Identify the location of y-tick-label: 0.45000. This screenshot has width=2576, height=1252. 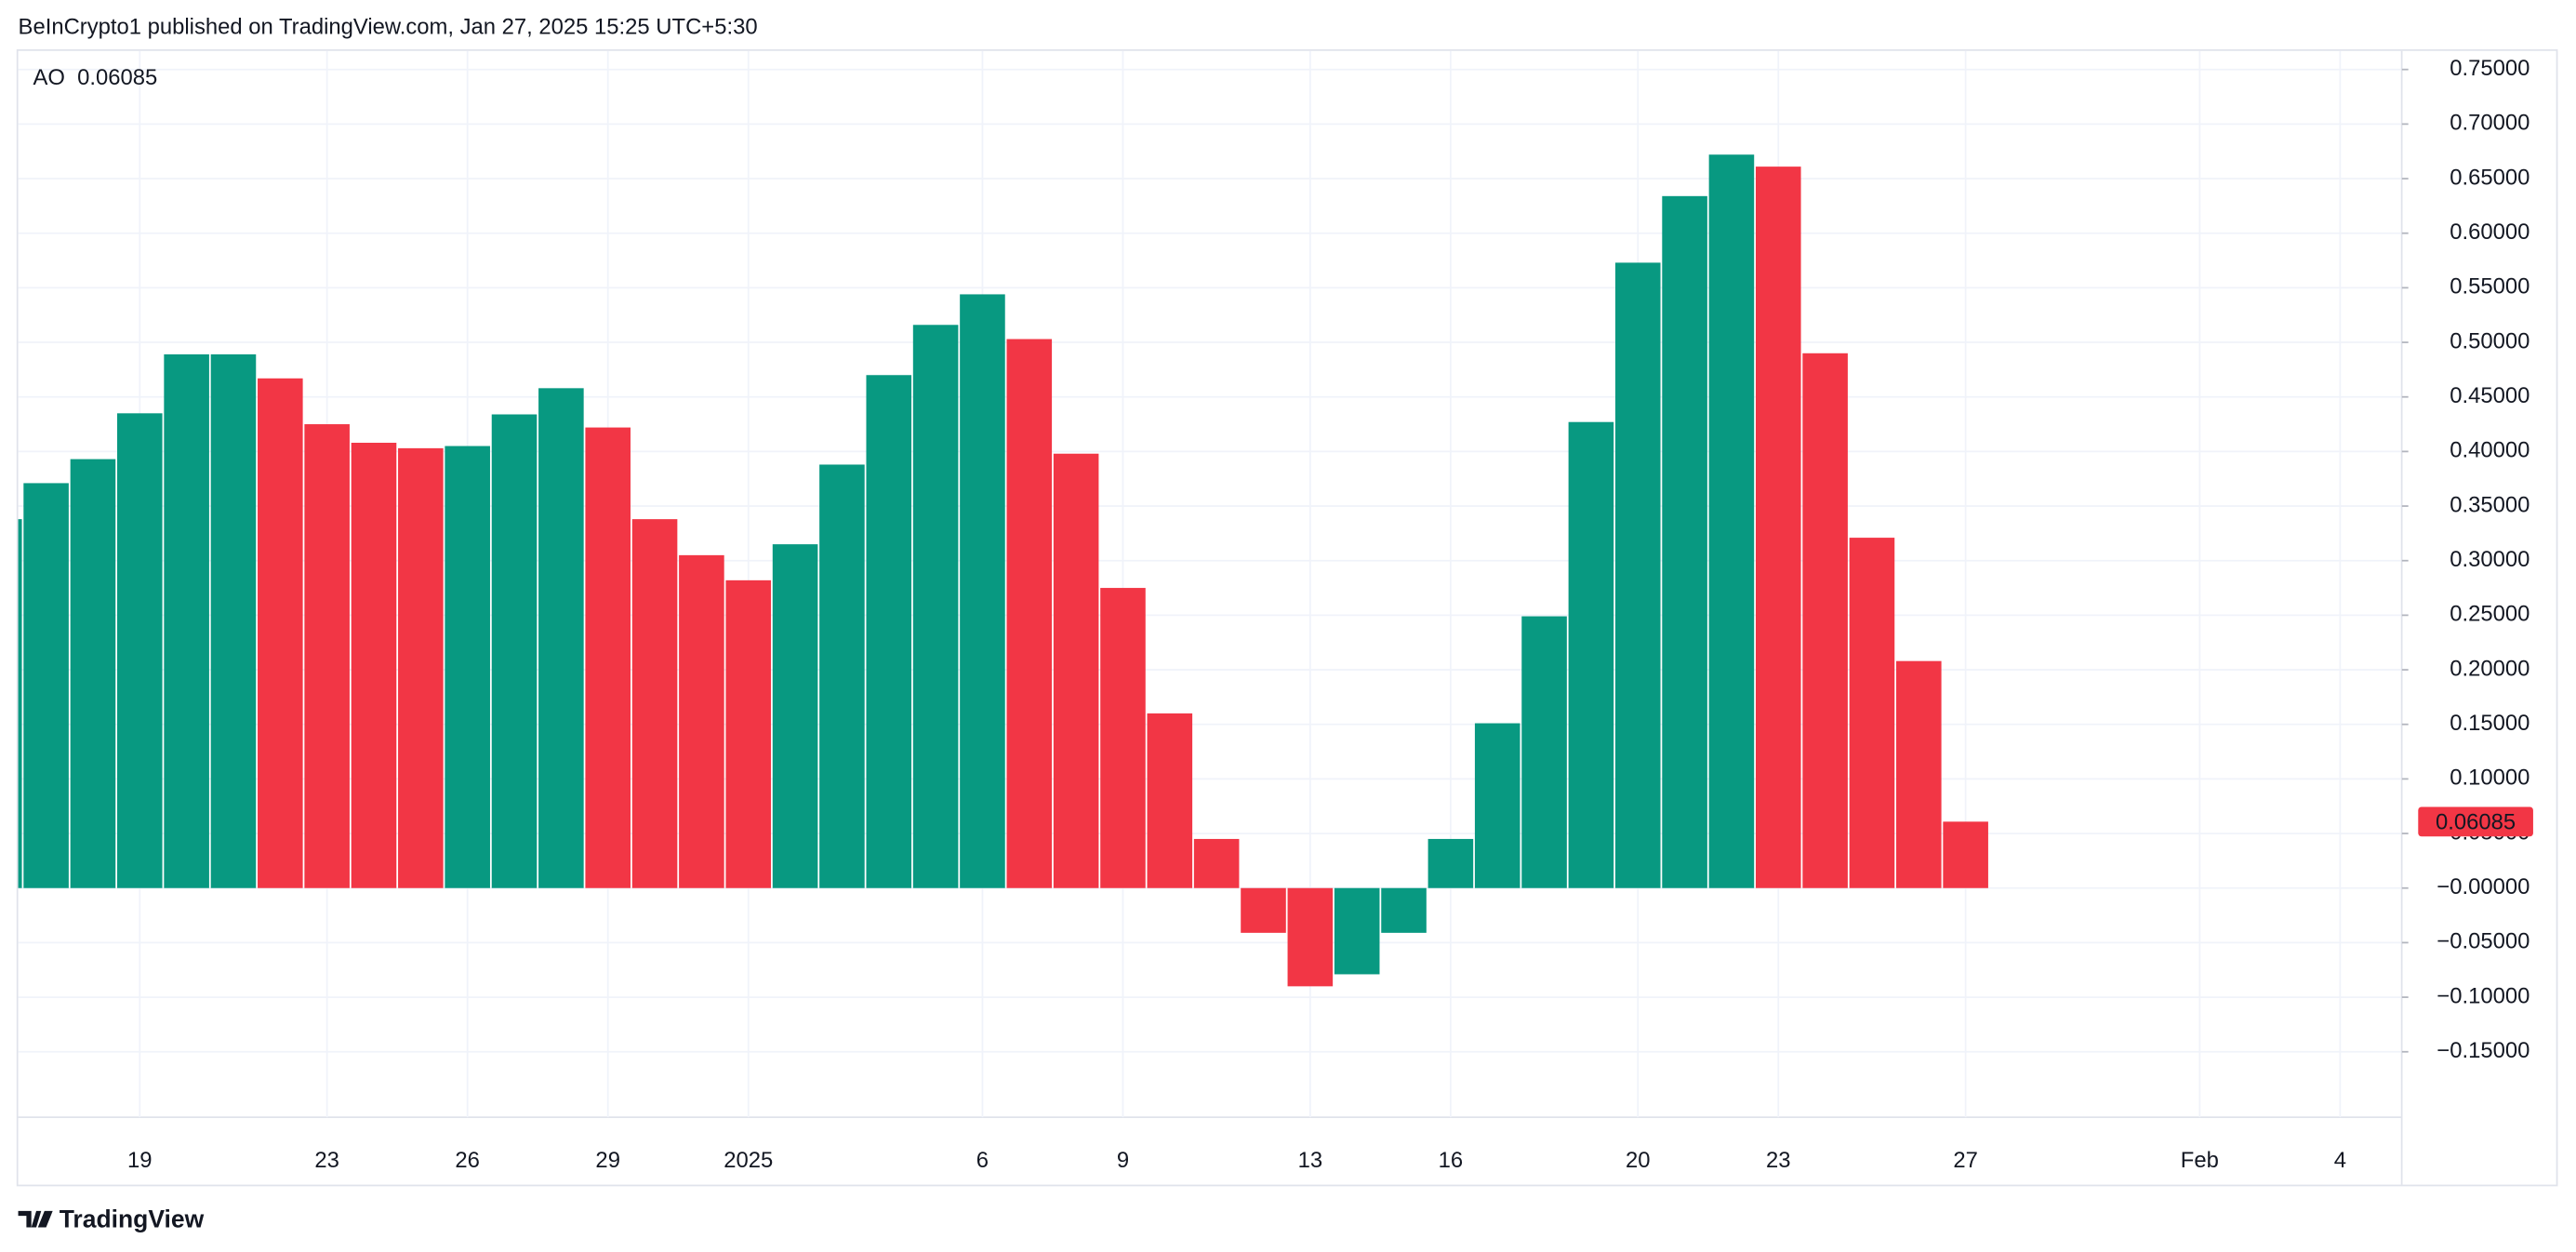
(2490, 395).